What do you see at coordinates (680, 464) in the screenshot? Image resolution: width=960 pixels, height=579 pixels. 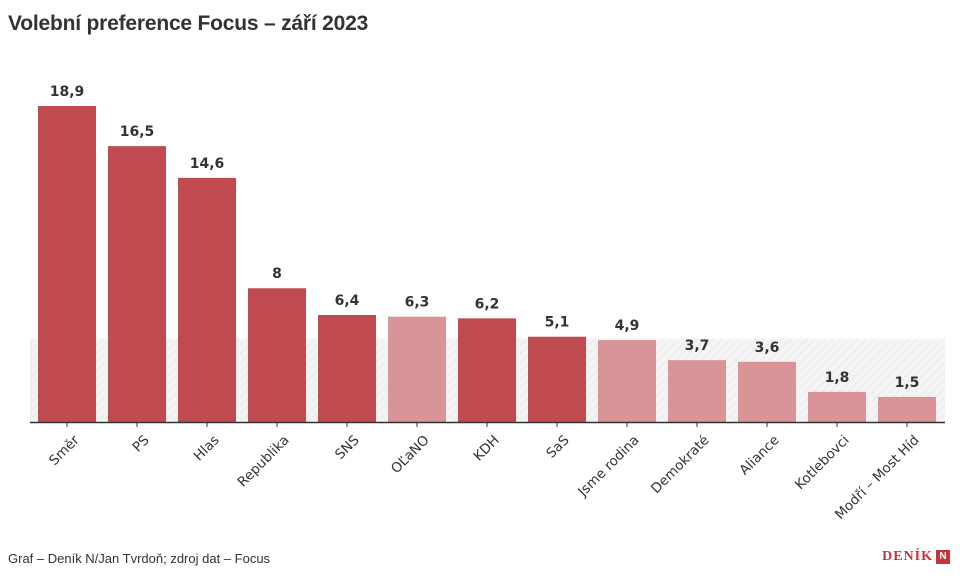 I see `x-tick-label: Demokraté` at bounding box center [680, 464].